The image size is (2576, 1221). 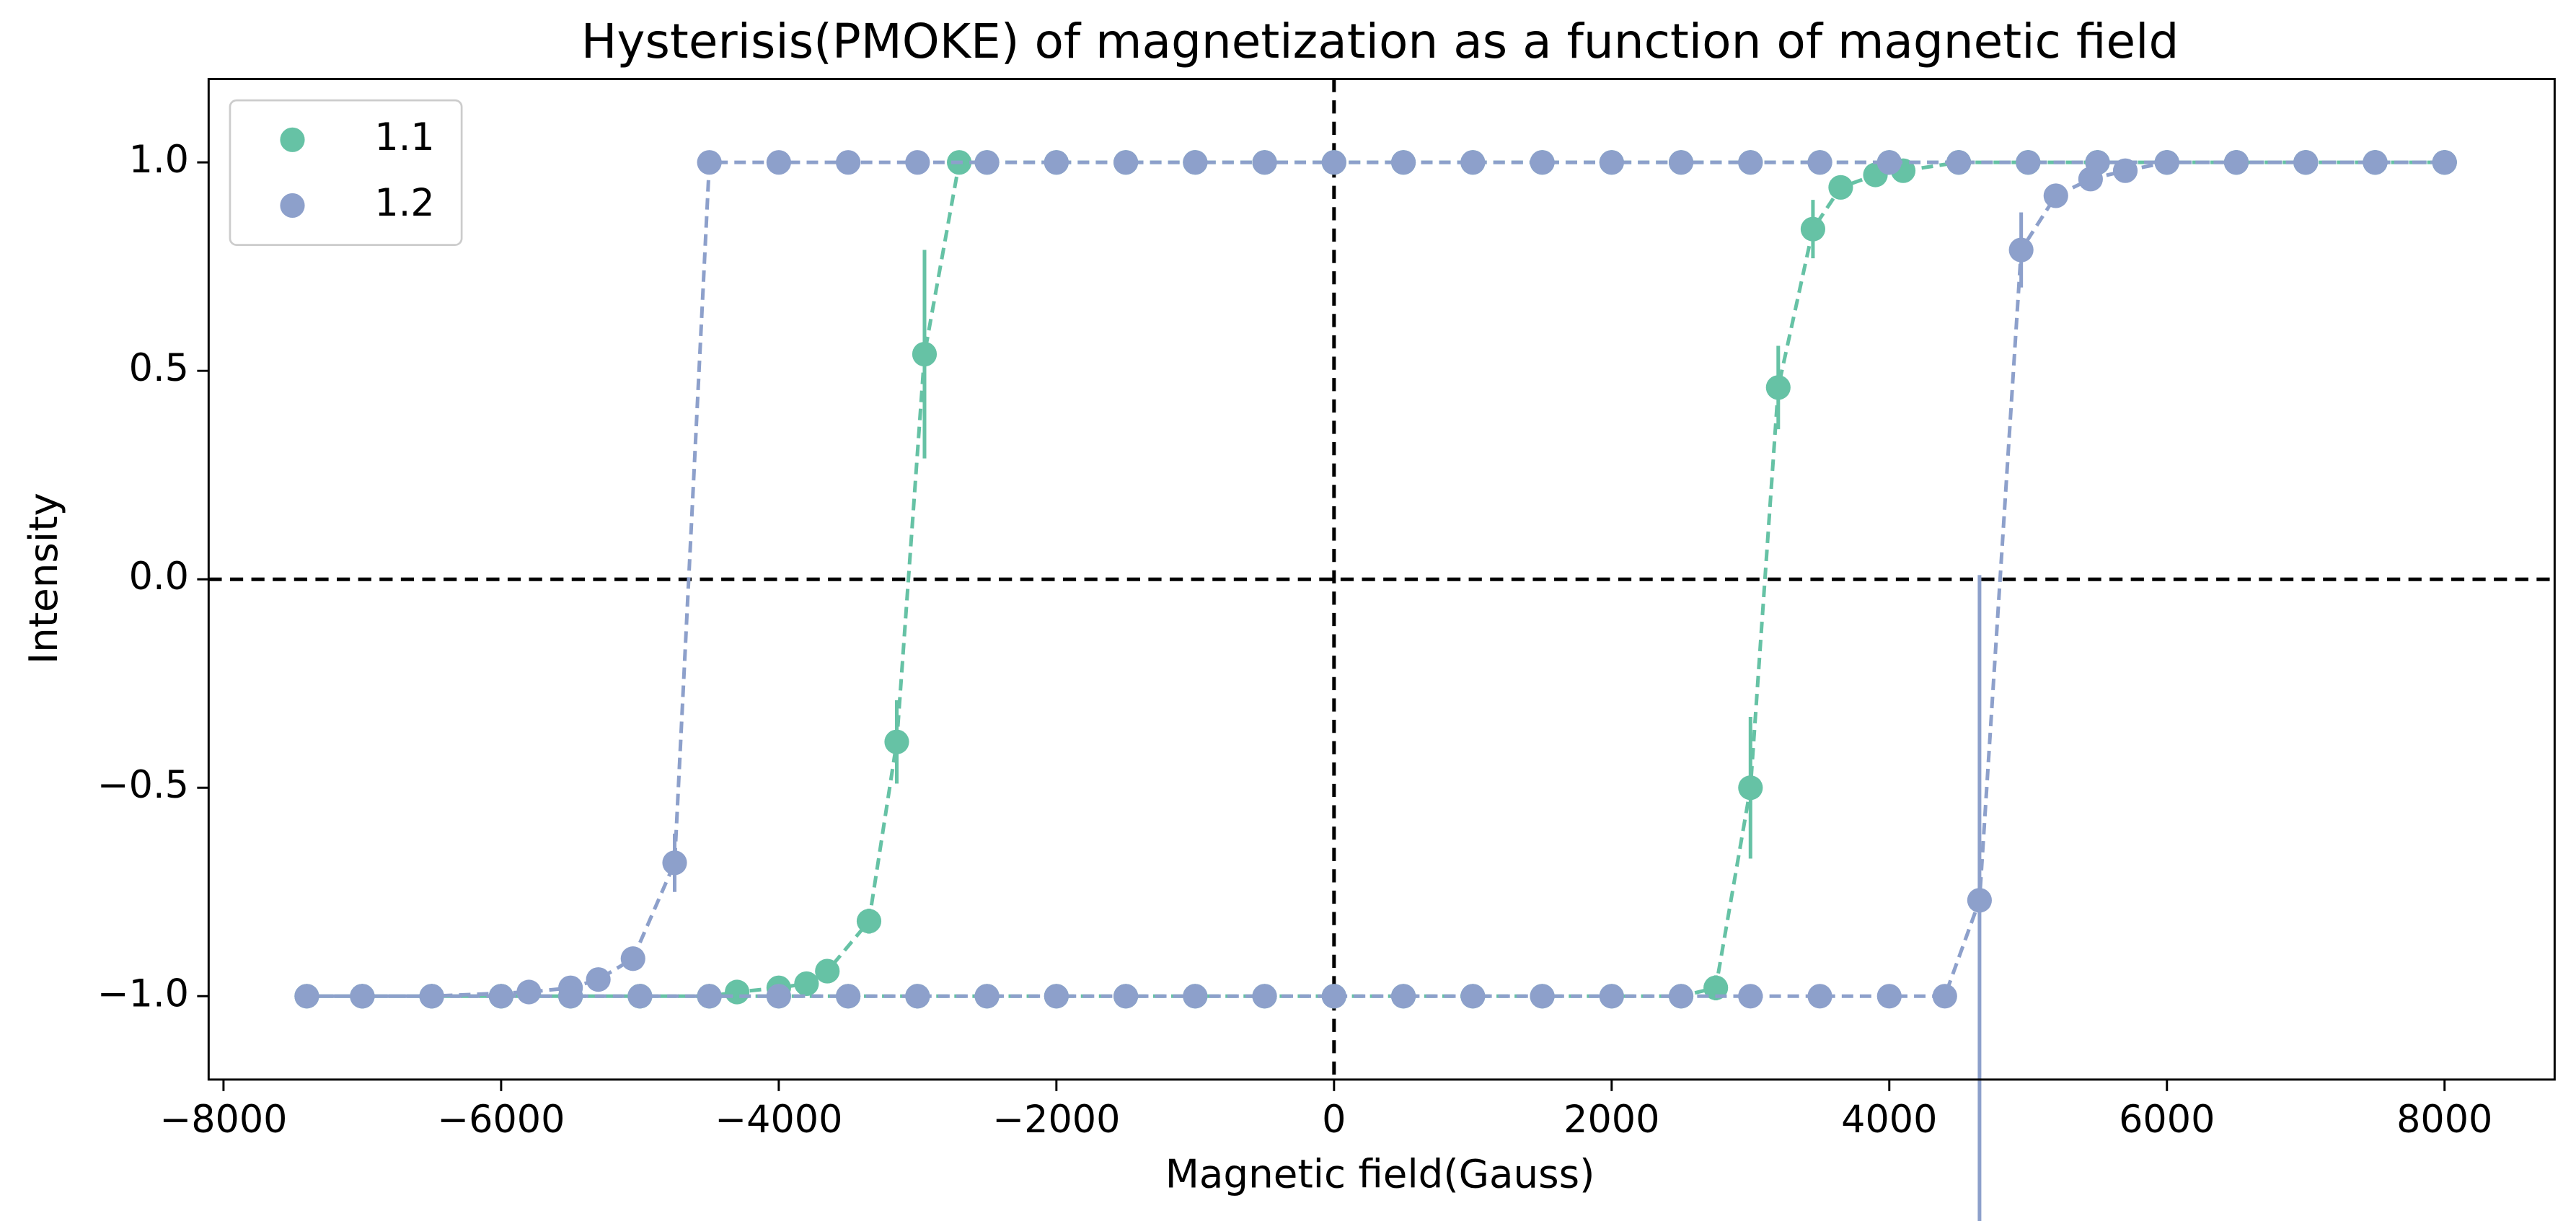 What do you see at coordinates (404, 137) in the screenshot?
I see `legend-label: 1.1` at bounding box center [404, 137].